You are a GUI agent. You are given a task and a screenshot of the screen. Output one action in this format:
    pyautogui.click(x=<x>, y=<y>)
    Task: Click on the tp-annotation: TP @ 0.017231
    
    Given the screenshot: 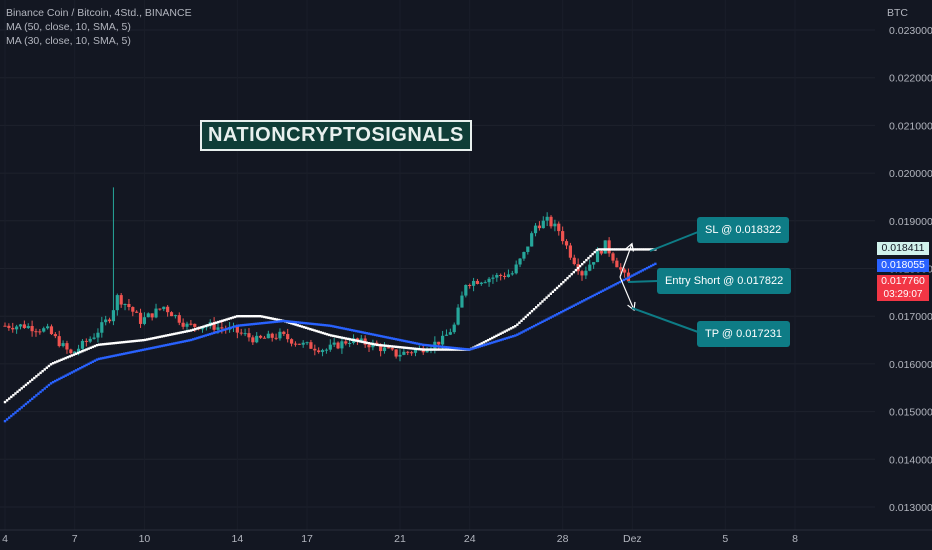 What is the action you would take?
    pyautogui.click(x=744, y=334)
    